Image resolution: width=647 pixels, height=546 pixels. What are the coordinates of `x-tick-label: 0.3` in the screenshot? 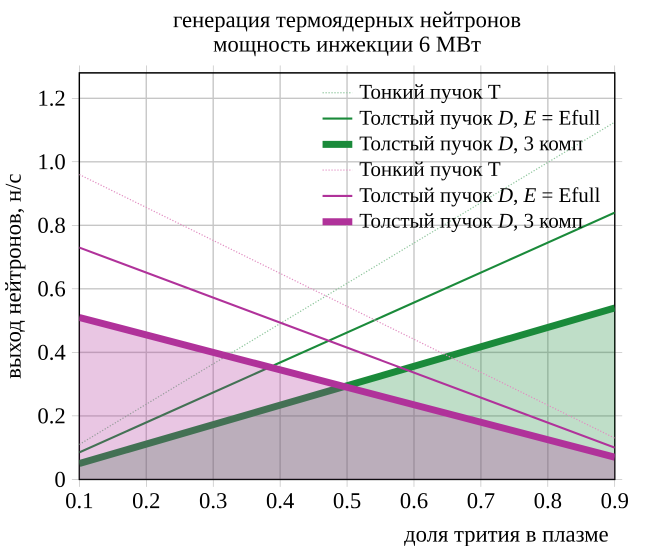 It's located at (213, 500).